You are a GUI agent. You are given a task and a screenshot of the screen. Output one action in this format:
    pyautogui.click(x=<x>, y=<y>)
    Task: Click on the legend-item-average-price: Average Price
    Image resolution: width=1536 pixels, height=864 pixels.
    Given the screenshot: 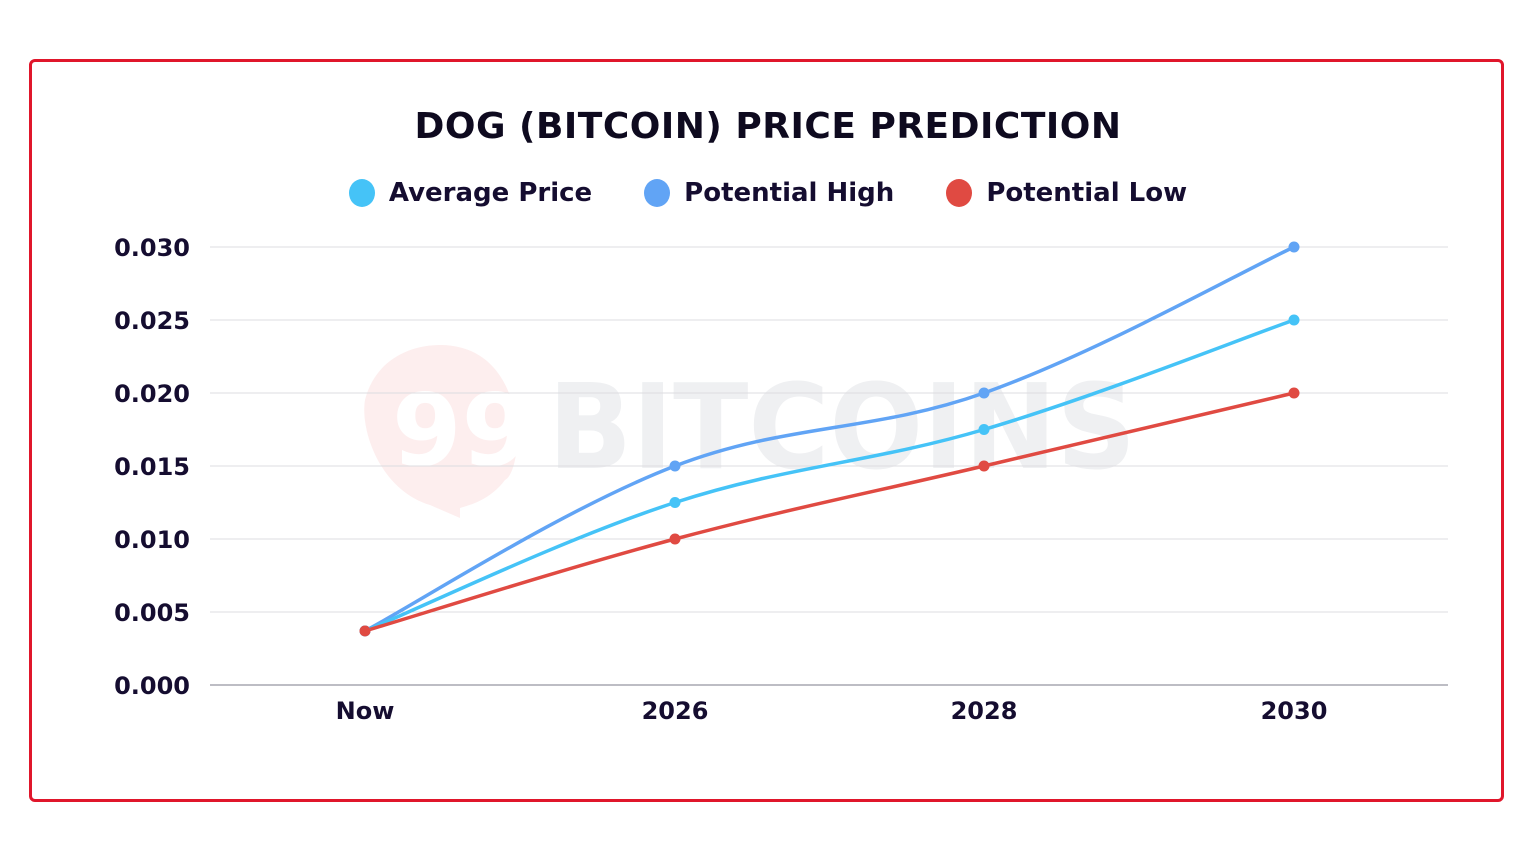 What is the action you would take?
    pyautogui.click(x=470, y=193)
    